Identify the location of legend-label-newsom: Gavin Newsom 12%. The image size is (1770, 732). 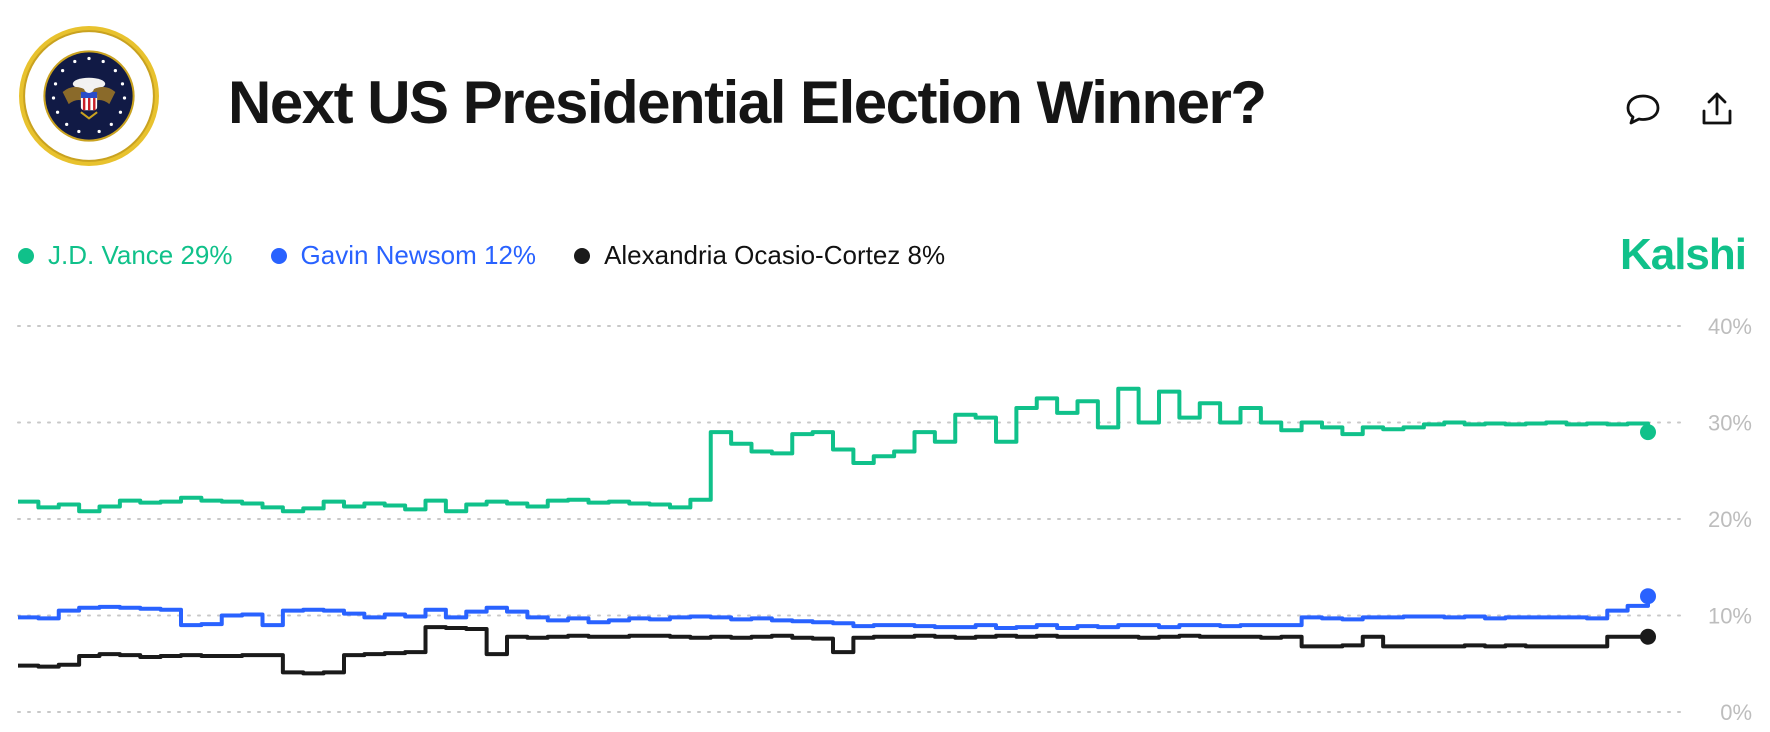
(418, 255).